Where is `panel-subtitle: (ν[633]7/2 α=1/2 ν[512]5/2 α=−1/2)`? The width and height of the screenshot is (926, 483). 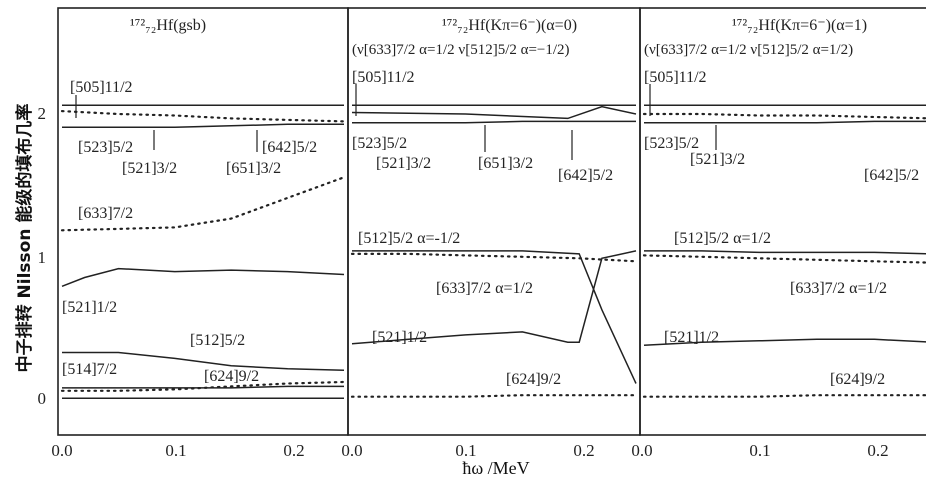
panel-subtitle: (ν[633]7/2 α=1/2 ν[512]5/2 α=−1/2) is located at coordinates (461, 50).